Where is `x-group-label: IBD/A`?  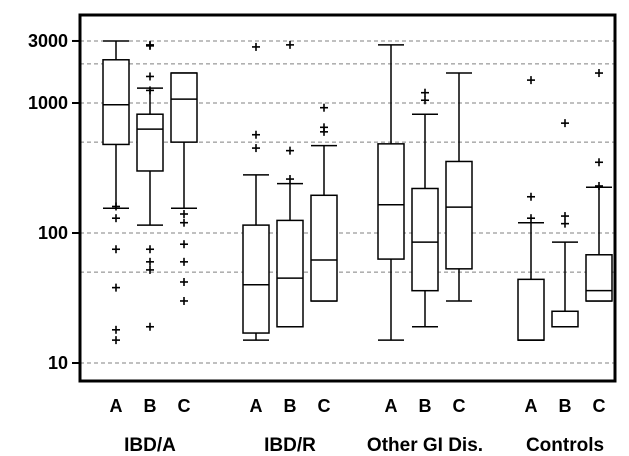 x-group-label: IBD/A is located at coordinates (150, 445).